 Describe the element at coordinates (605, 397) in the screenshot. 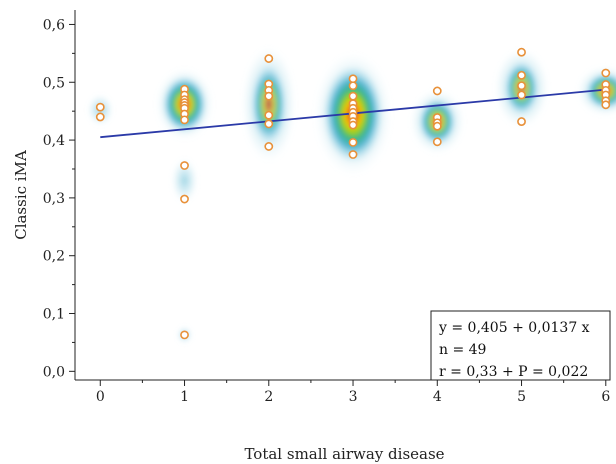

I see `x-tick-label-6: 6` at that location.